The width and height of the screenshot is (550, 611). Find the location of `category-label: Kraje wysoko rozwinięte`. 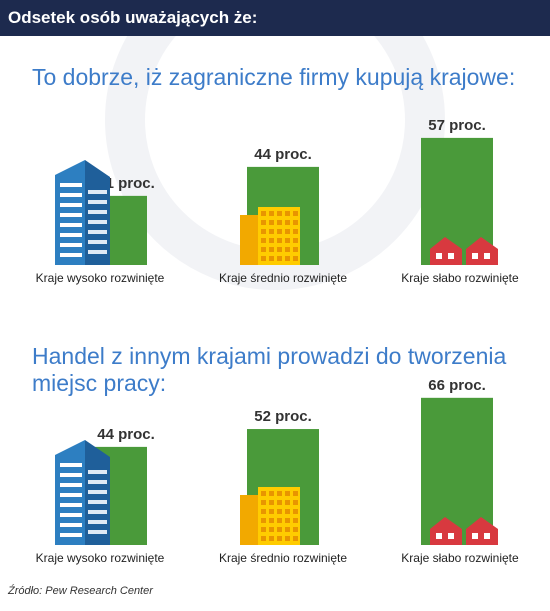

category-label: Kraje wysoko rozwinięte is located at coordinates (100, 558).